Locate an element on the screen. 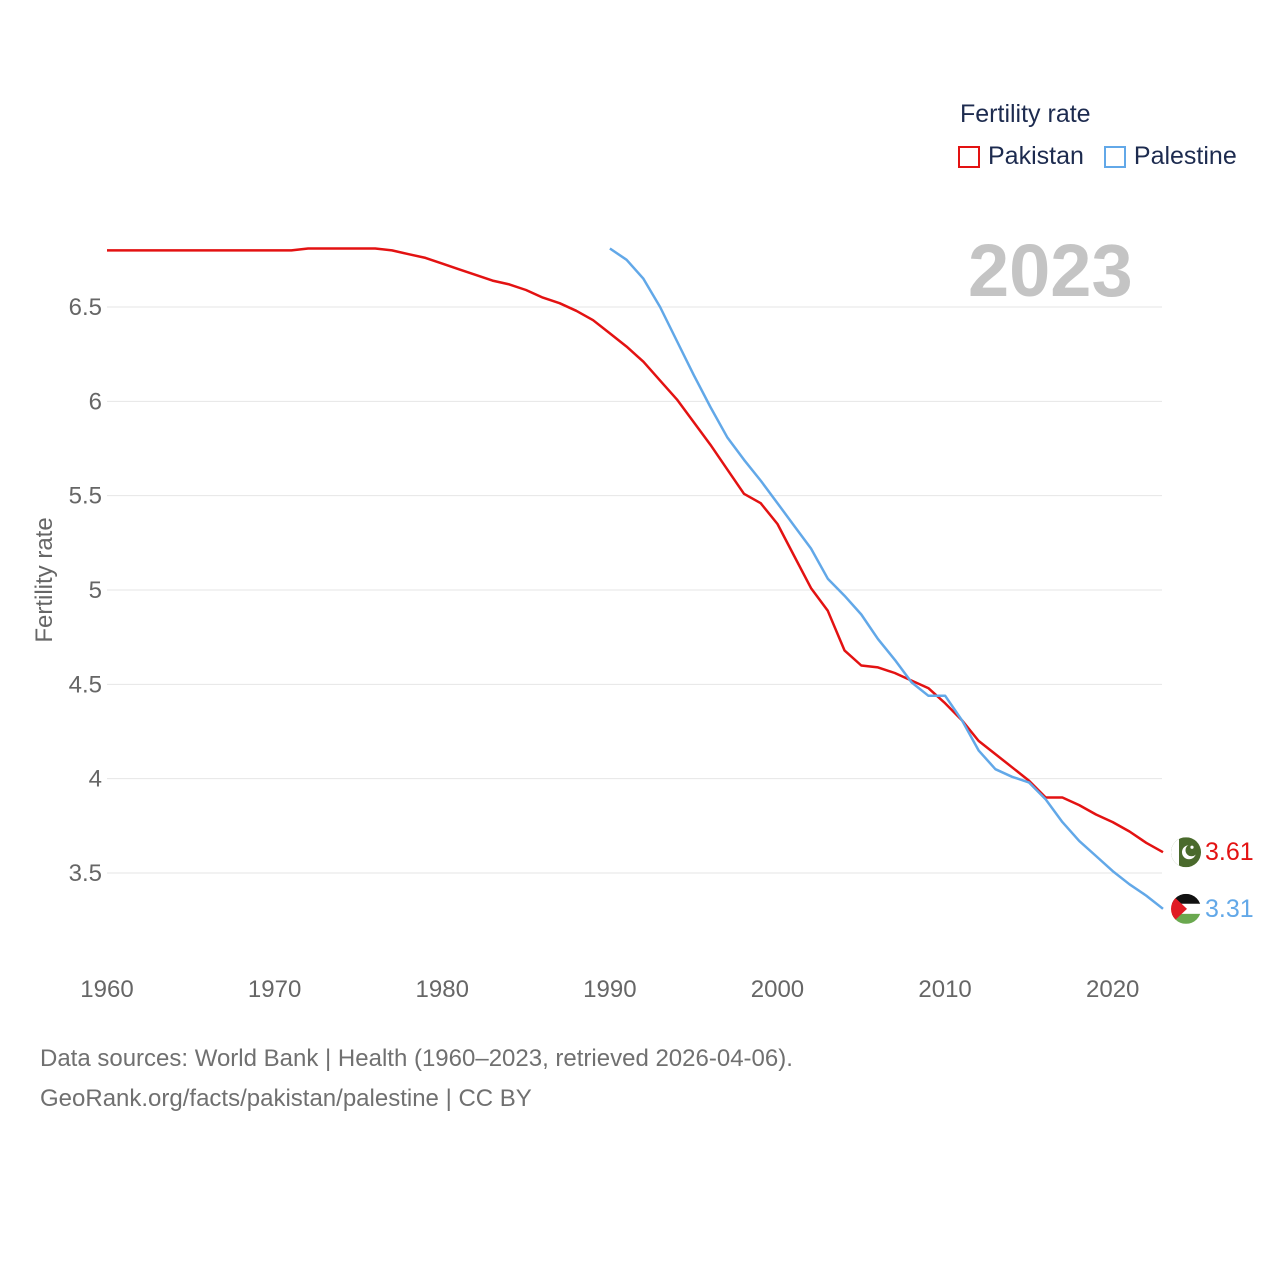 The width and height of the screenshot is (1280, 1280). x-tick-label: 1990 is located at coordinates (609, 989).